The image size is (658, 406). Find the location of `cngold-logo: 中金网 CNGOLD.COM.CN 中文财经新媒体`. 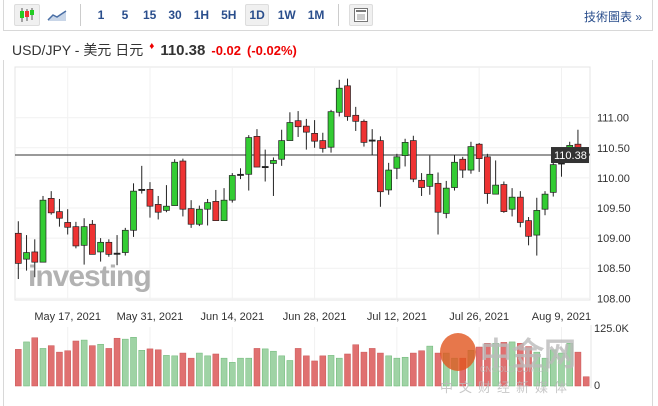

cngold-logo: 中金网 CNGOLD.COM.CN 中文财经新媒体 is located at coordinates (512, 368).